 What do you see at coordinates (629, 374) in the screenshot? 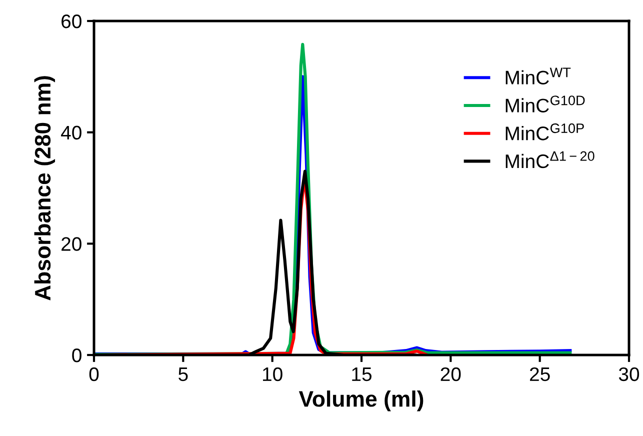
I see `x-tick-label: 30` at bounding box center [629, 374].